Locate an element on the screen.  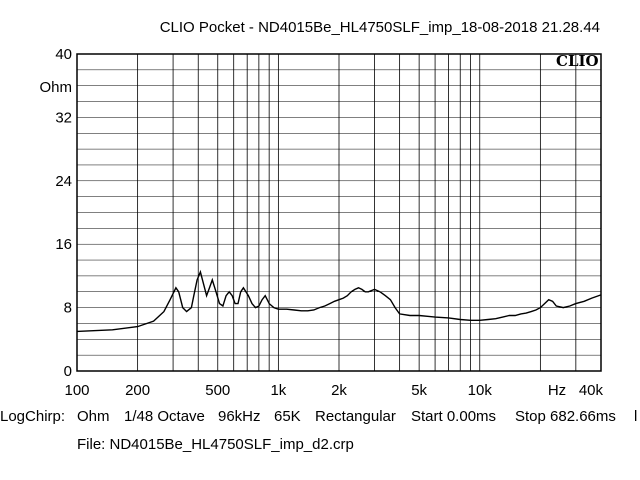
y-tick-label: 16 is located at coordinates (63, 244).